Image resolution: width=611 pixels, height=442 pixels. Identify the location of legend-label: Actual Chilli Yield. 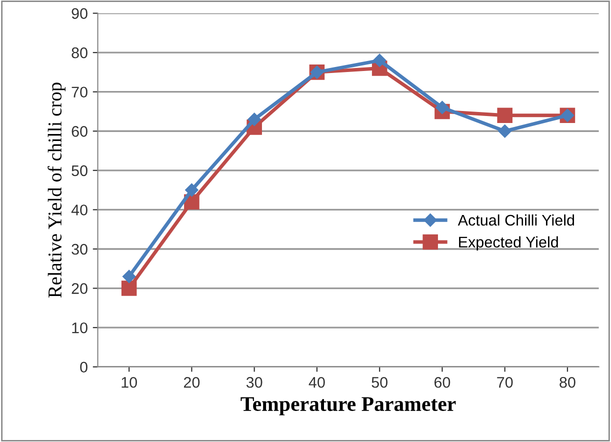
(516, 220).